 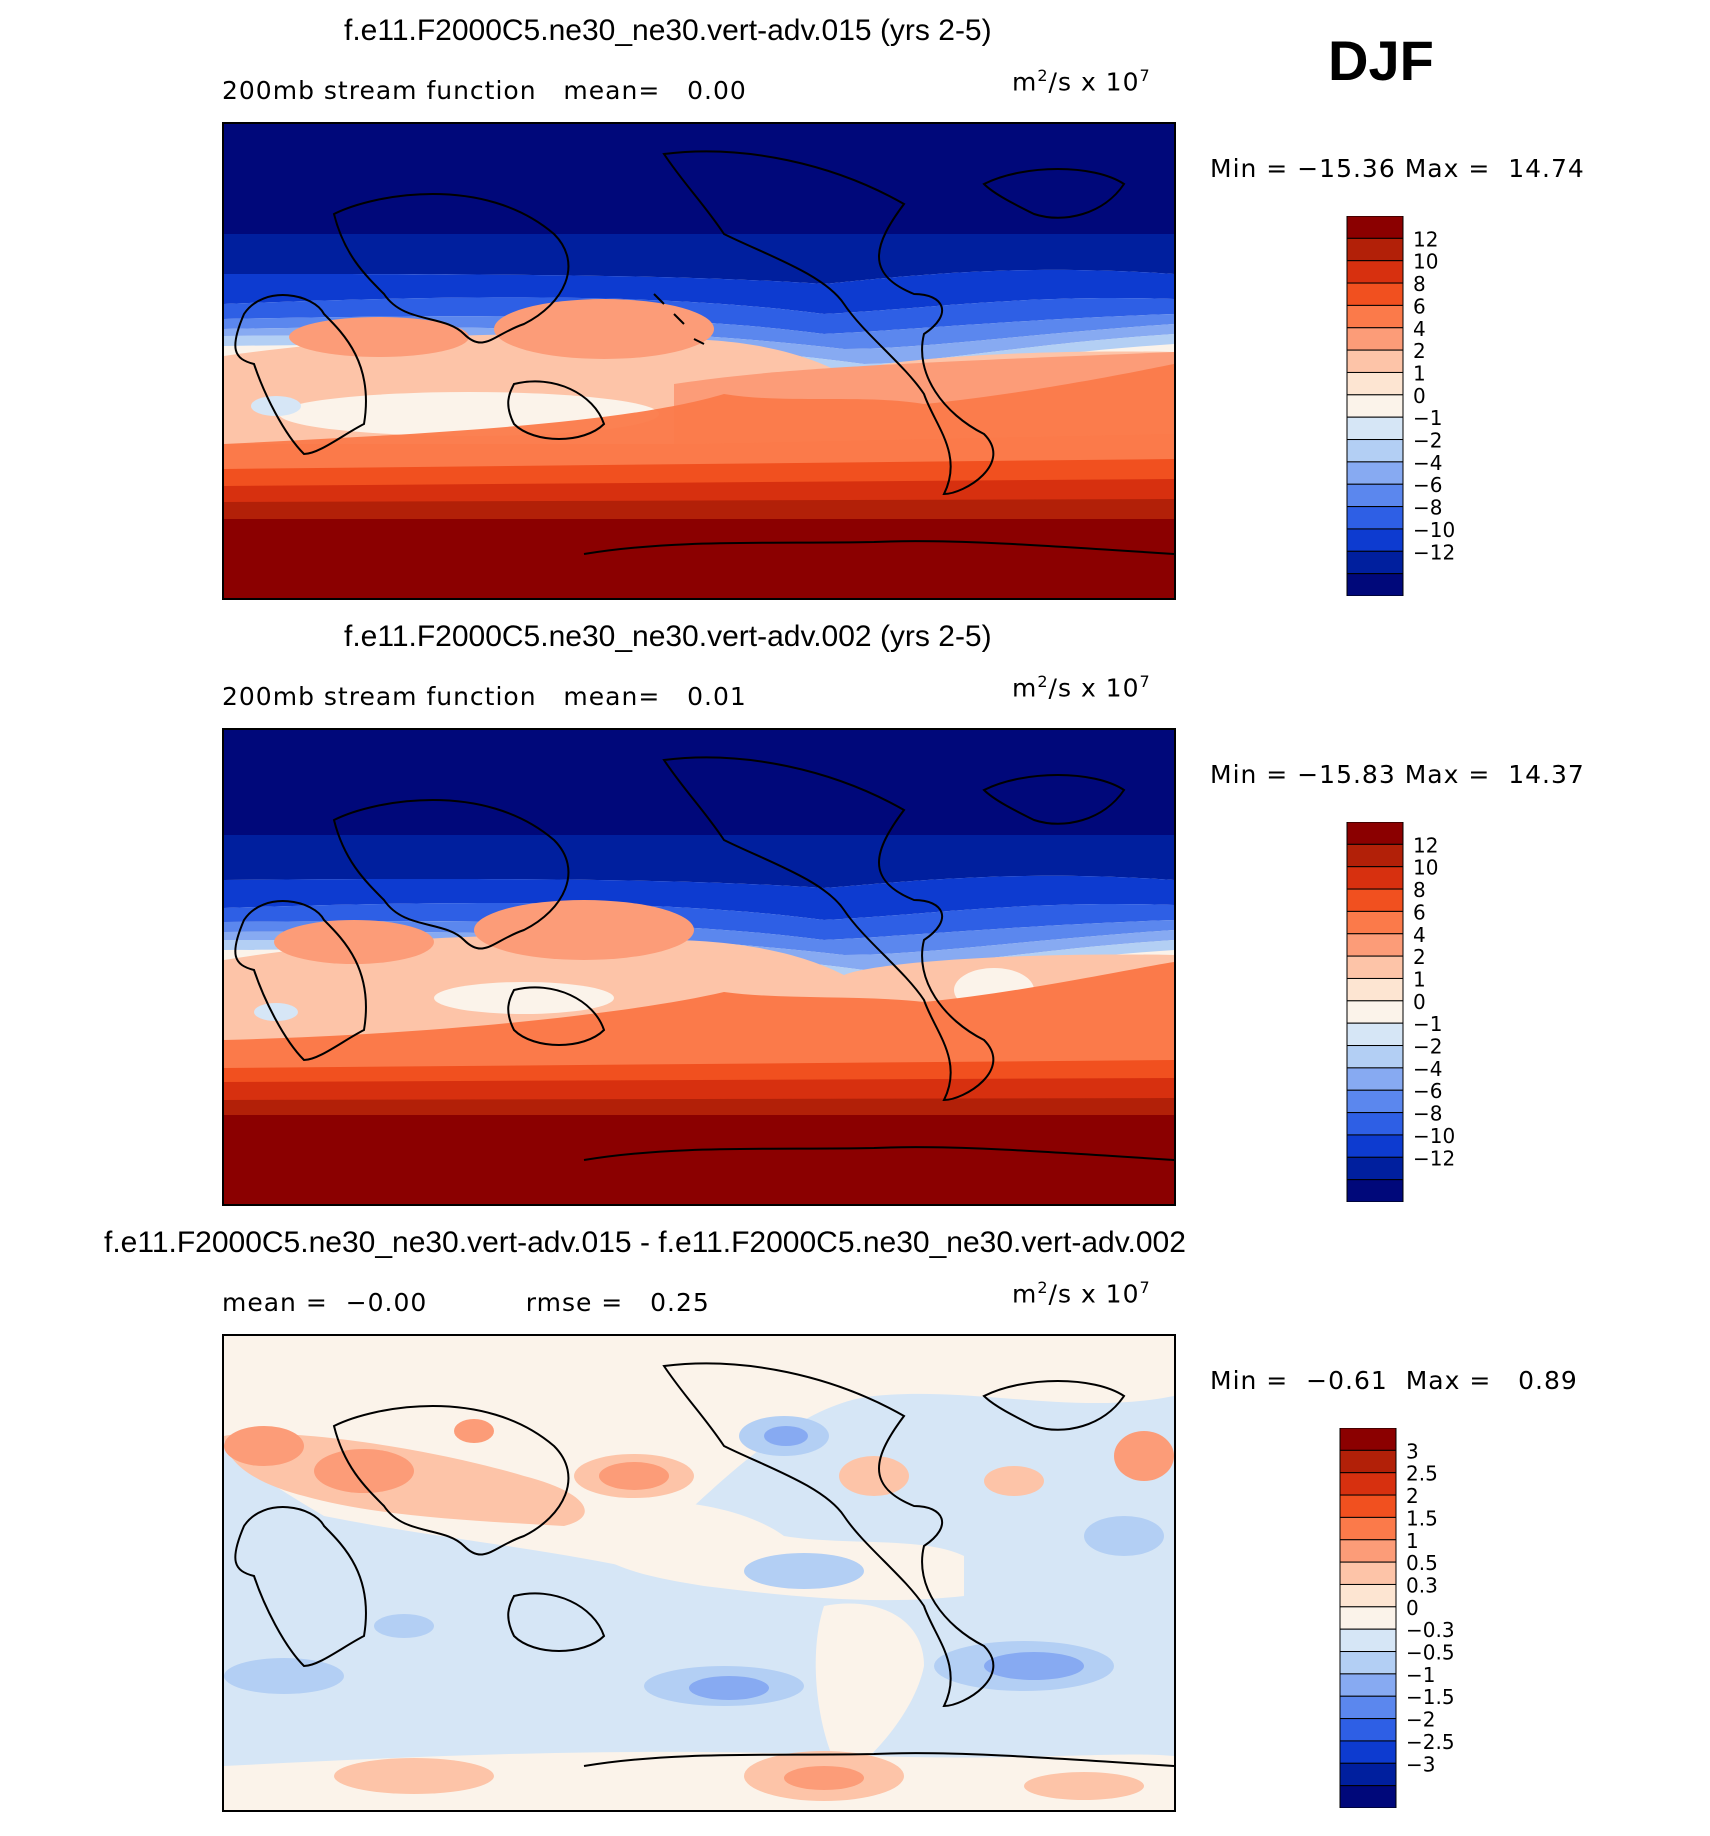 What do you see at coordinates (1419, 890) in the screenshot?
I see `colorbar-label: 8` at bounding box center [1419, 890].